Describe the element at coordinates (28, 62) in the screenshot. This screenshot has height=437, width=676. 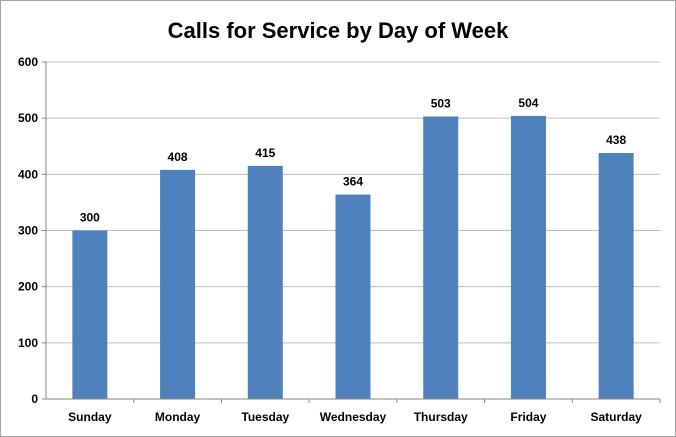
I see `y-tick-label: 600` at that location.